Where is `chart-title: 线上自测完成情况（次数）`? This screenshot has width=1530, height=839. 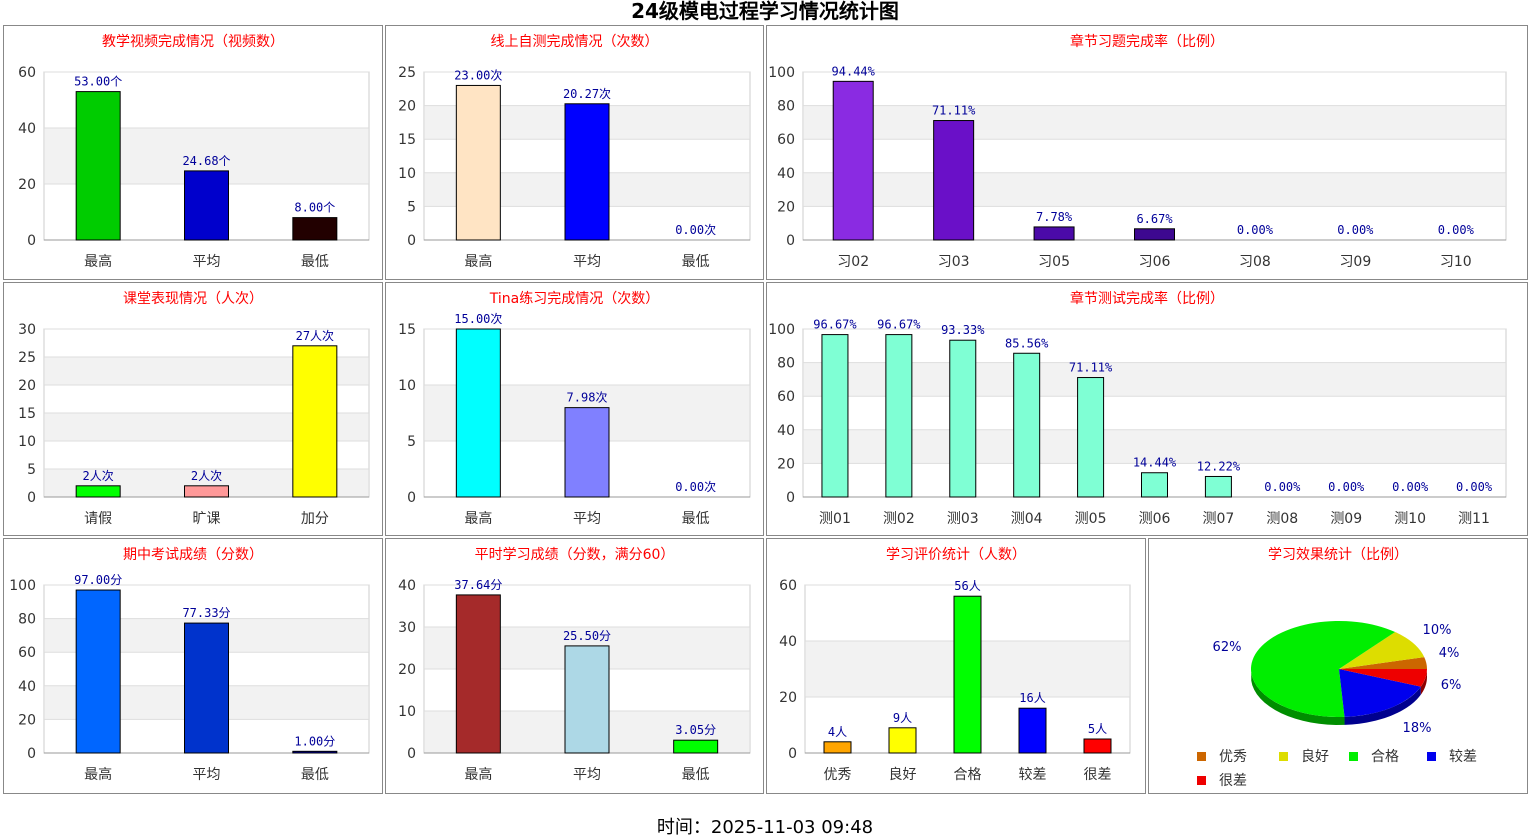
chart-title: 线上自测完成情况（次数） is located at coordinates (575, 42).